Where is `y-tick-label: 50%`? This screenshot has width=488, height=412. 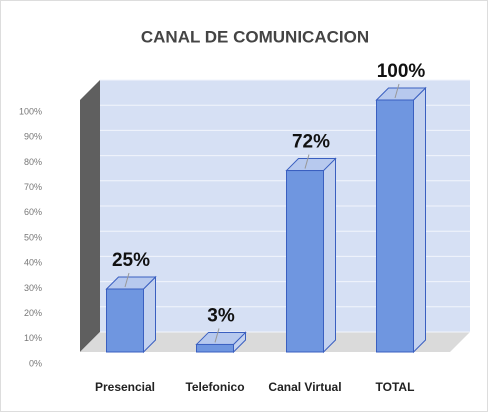 y-tick-label: 50% is located at coordinates (33, 237).